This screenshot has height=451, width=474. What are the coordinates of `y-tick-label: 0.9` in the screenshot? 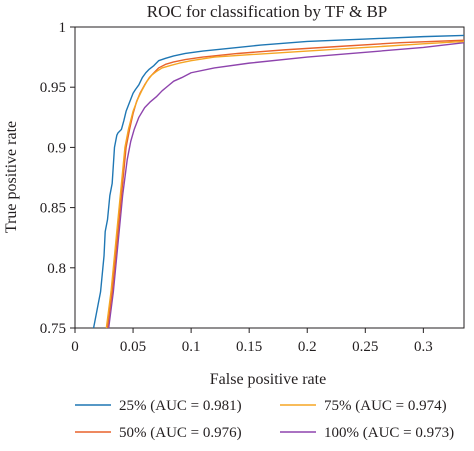 It's located at (56, 148).